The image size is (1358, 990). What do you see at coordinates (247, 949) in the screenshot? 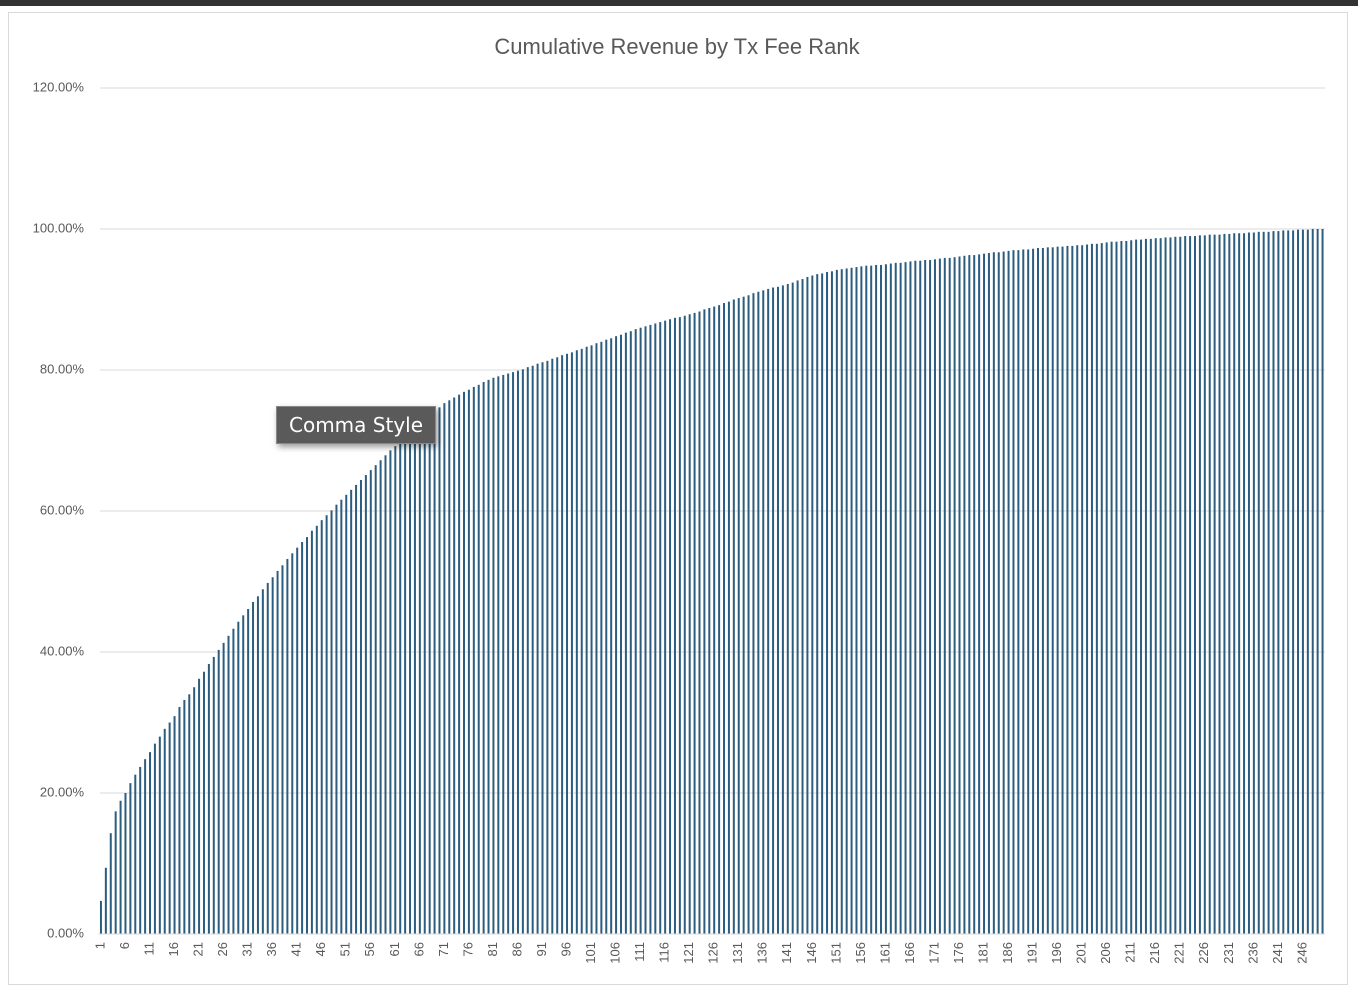
I see `x-tick-label: 31` at bounding box center [247, 949].